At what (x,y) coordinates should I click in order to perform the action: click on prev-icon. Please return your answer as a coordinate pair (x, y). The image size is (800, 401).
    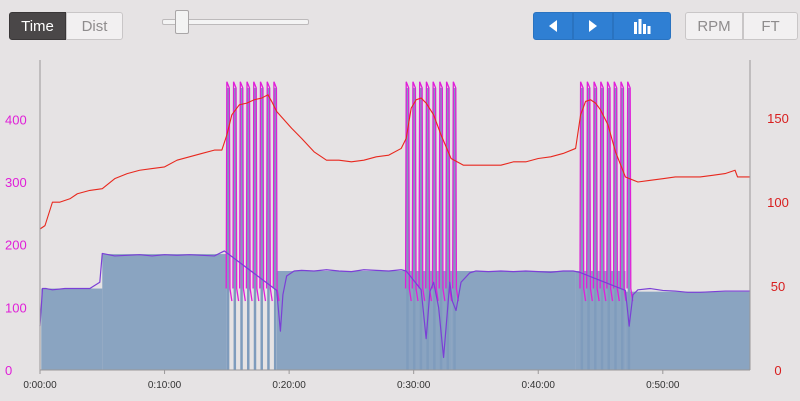
    Looking at the image, I should click on (553, 26).